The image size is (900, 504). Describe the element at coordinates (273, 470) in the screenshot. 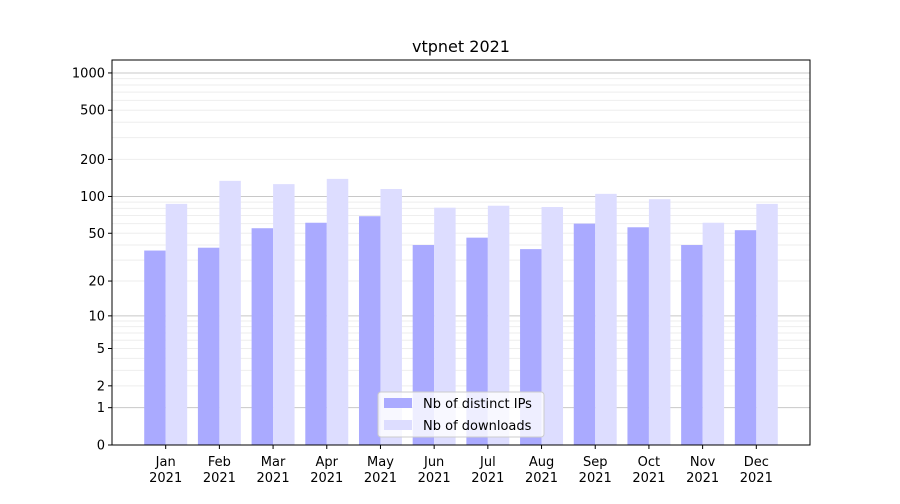

I see `x-tick-label: Mar 2021` at that location.